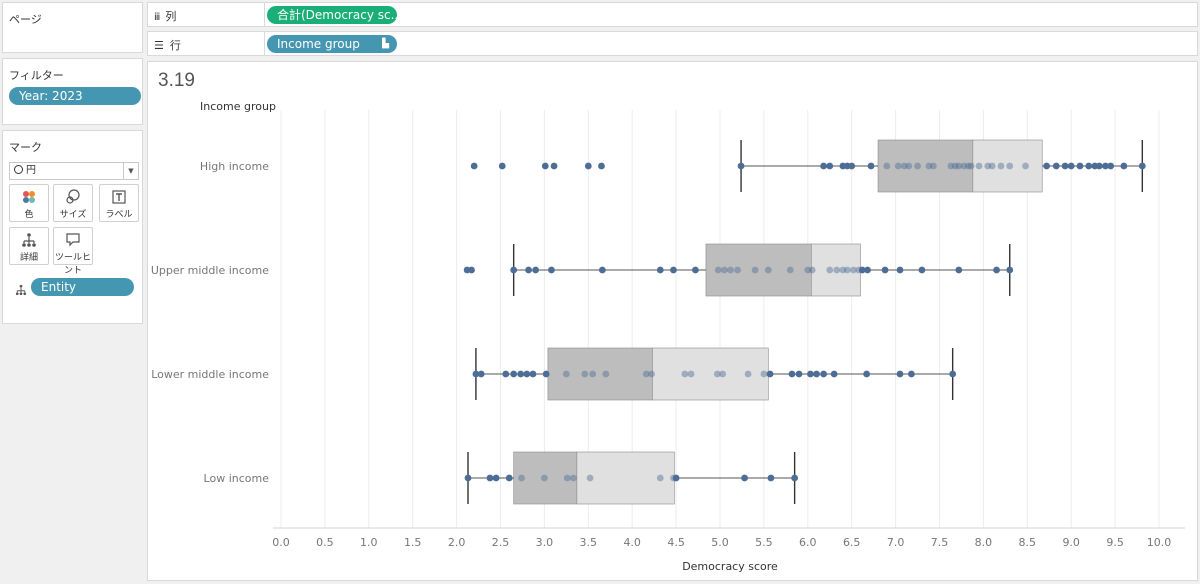 The image size is (1200, 584). What do you see at coordinates (234, 166) in the screenshot?
I see `category-label: High income` at bounding box center [234, 166].